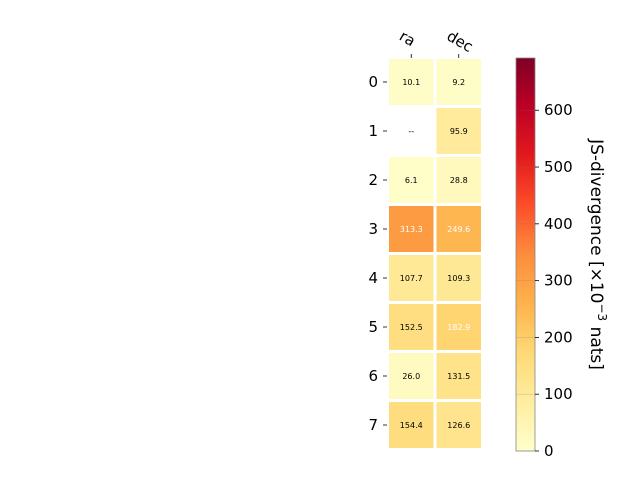  What do you see at coordinates (558, 337) in the screenshot?
I see `colorbar-tick-label: 200` at bounding box center [558, 337].